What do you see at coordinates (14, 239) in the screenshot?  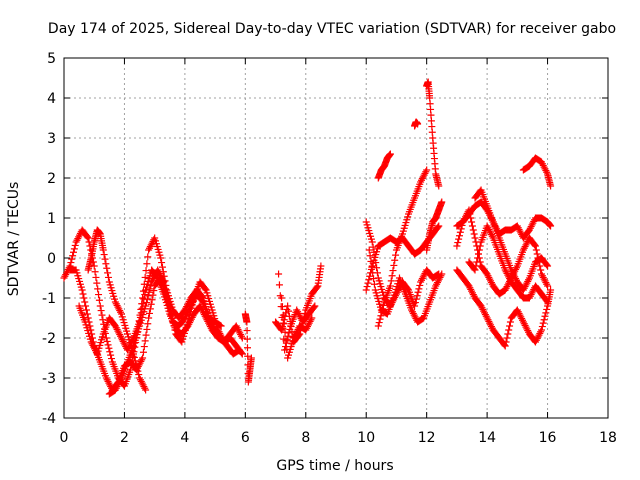 I see `y-axis-label: SDTVAR / TECUs` at bounding box center [14, 239].